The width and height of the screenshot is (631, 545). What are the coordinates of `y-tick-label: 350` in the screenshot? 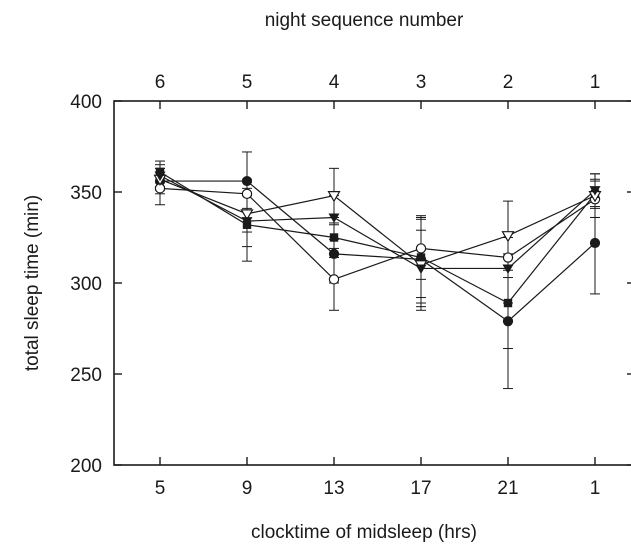 It's located at (86, 193).